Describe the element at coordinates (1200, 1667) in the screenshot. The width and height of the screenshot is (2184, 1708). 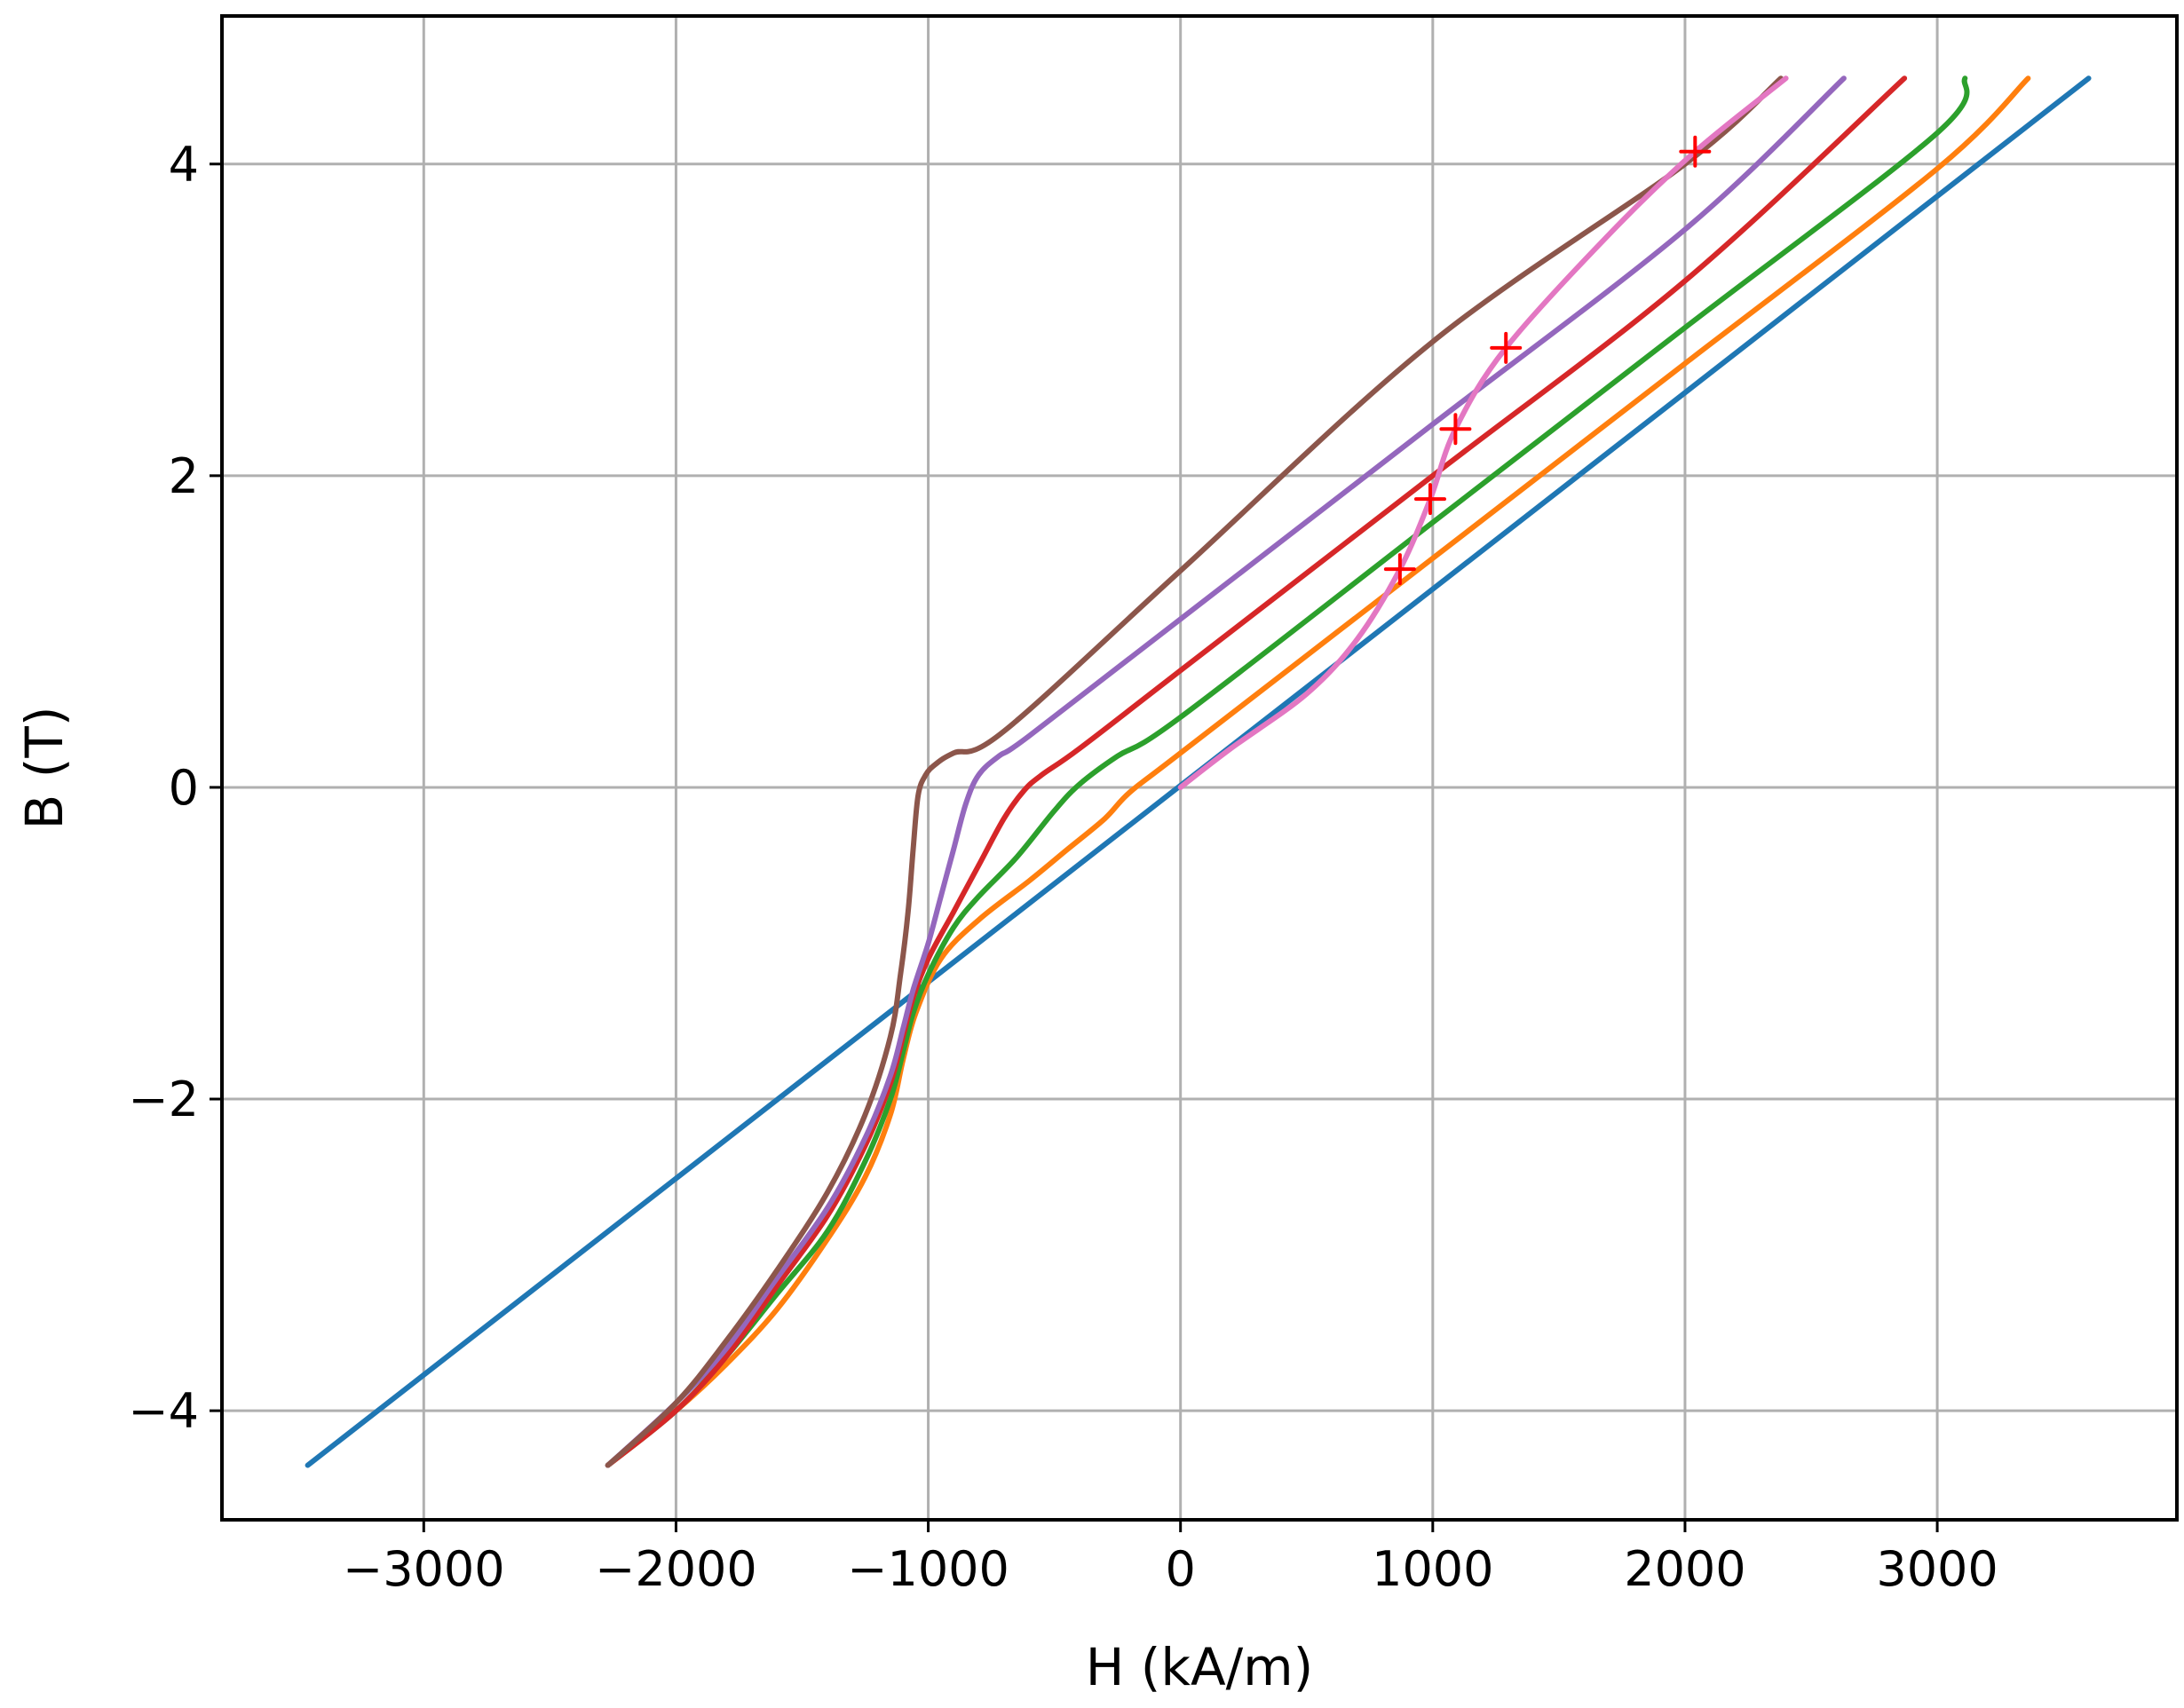
I see `x-axis-label: H (kA/m)` at that location.